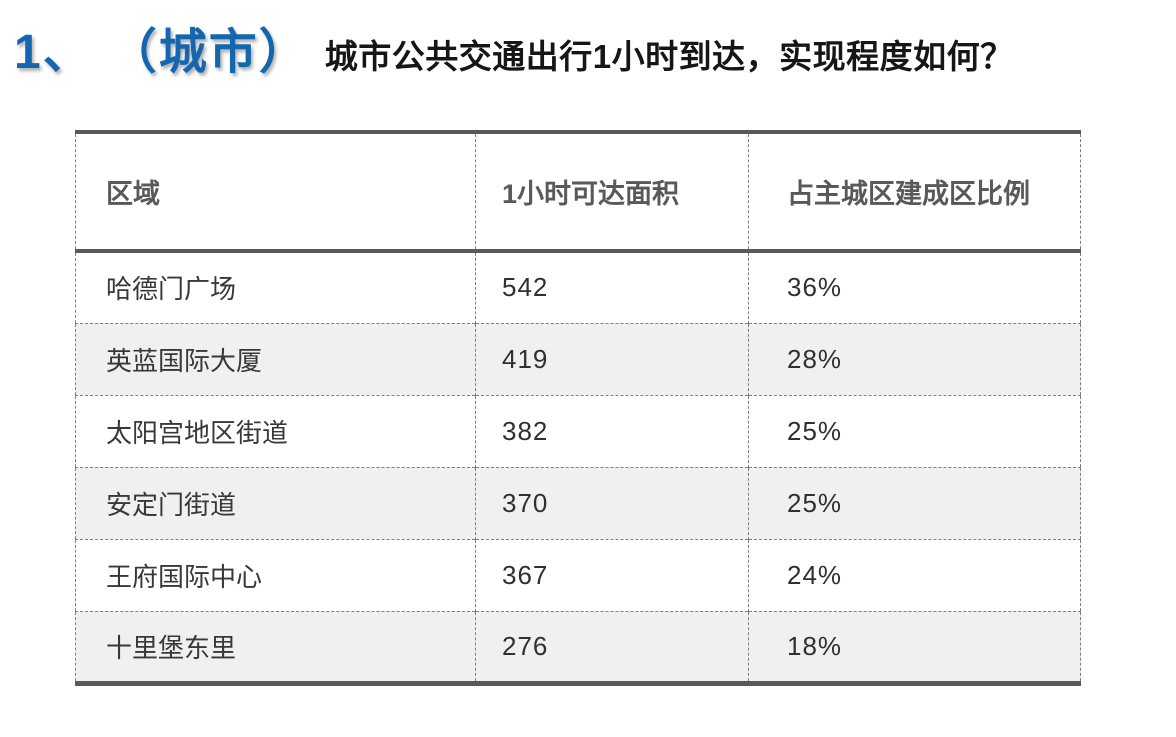  I want to click on cell-area: 367, so click(612, 574).